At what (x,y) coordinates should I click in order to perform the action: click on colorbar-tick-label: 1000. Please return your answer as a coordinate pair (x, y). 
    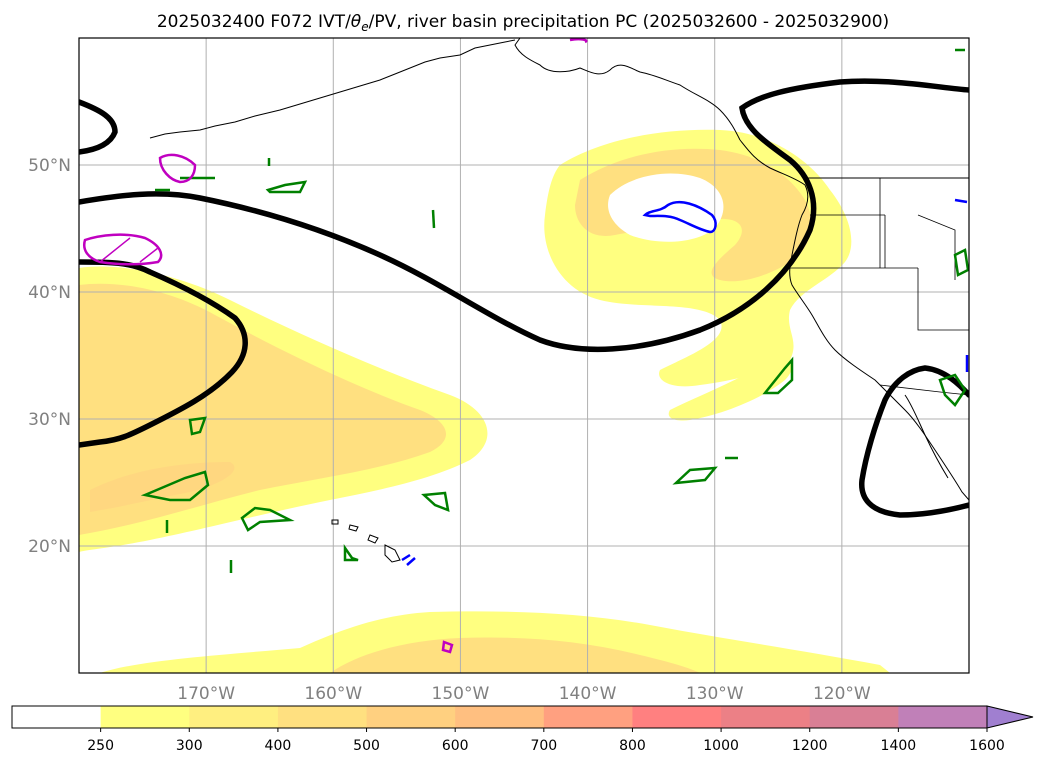
    Looking at the image, I should click on (721, 746).